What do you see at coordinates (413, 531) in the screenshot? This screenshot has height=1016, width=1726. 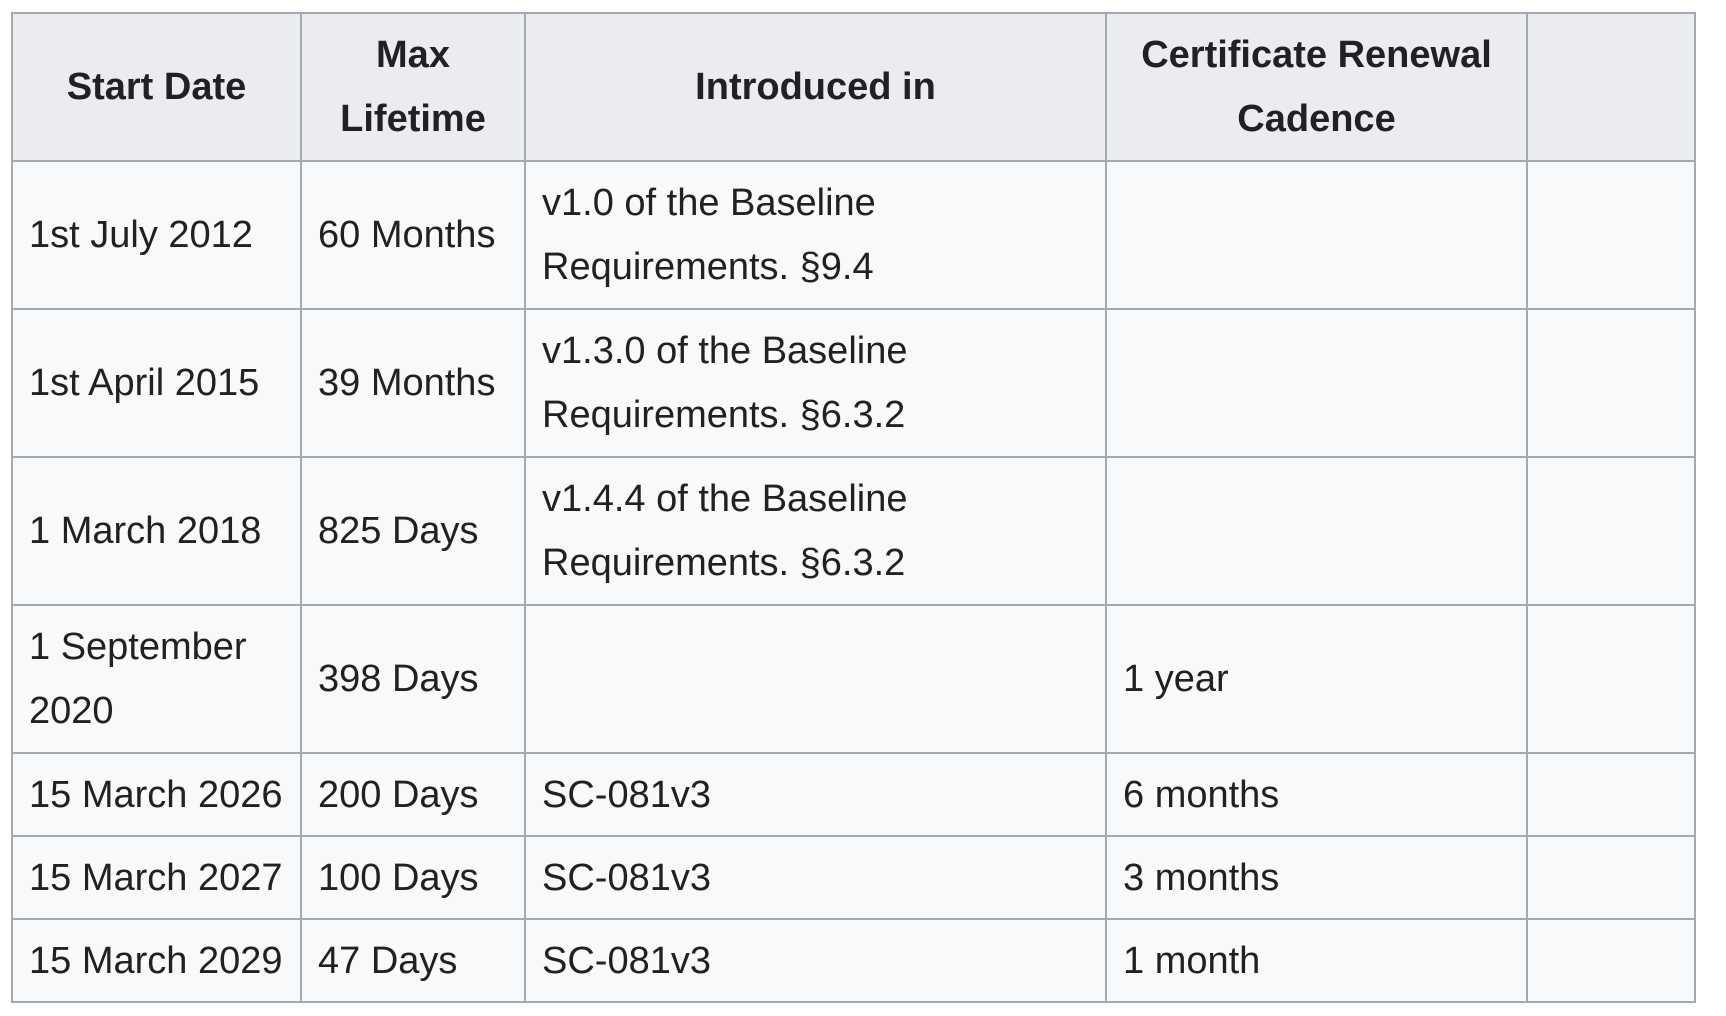 I see `cell-max-lifetime: 825 Days` at bounding box center [413, 531].